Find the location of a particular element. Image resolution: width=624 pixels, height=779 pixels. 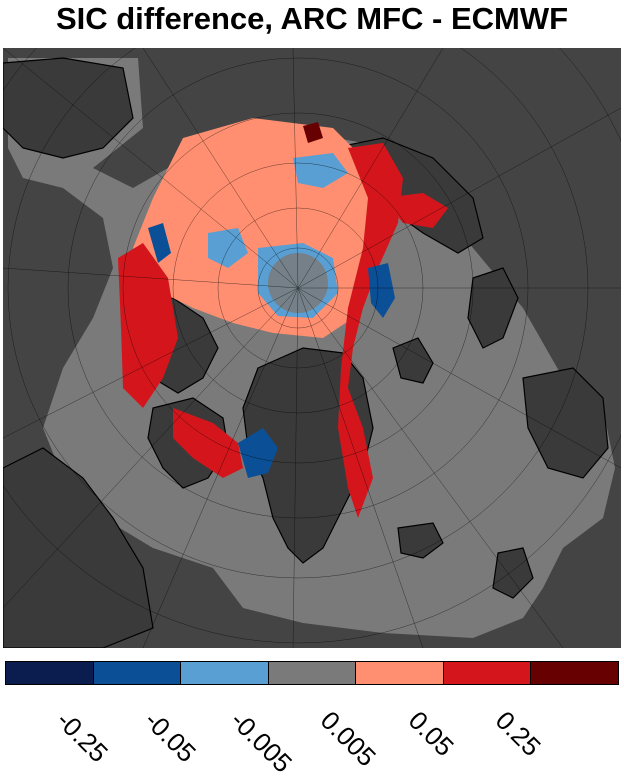

british-isles is located at coordinates (513, 573).